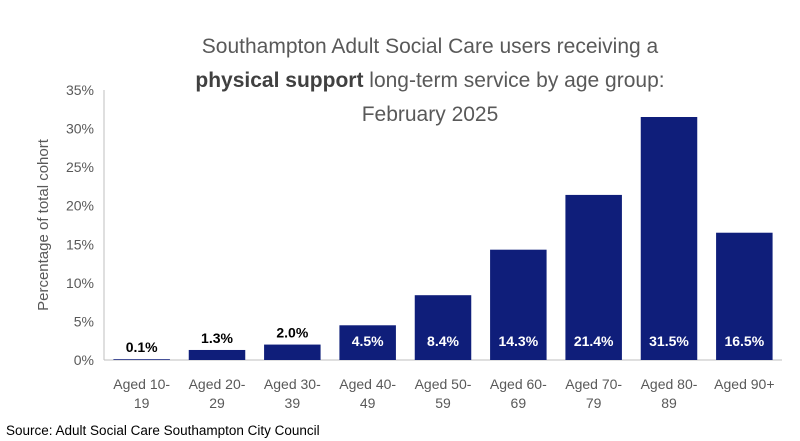 The image size is (800, 441). I want to click on y-tick-label: 25%, so click(80, 167).